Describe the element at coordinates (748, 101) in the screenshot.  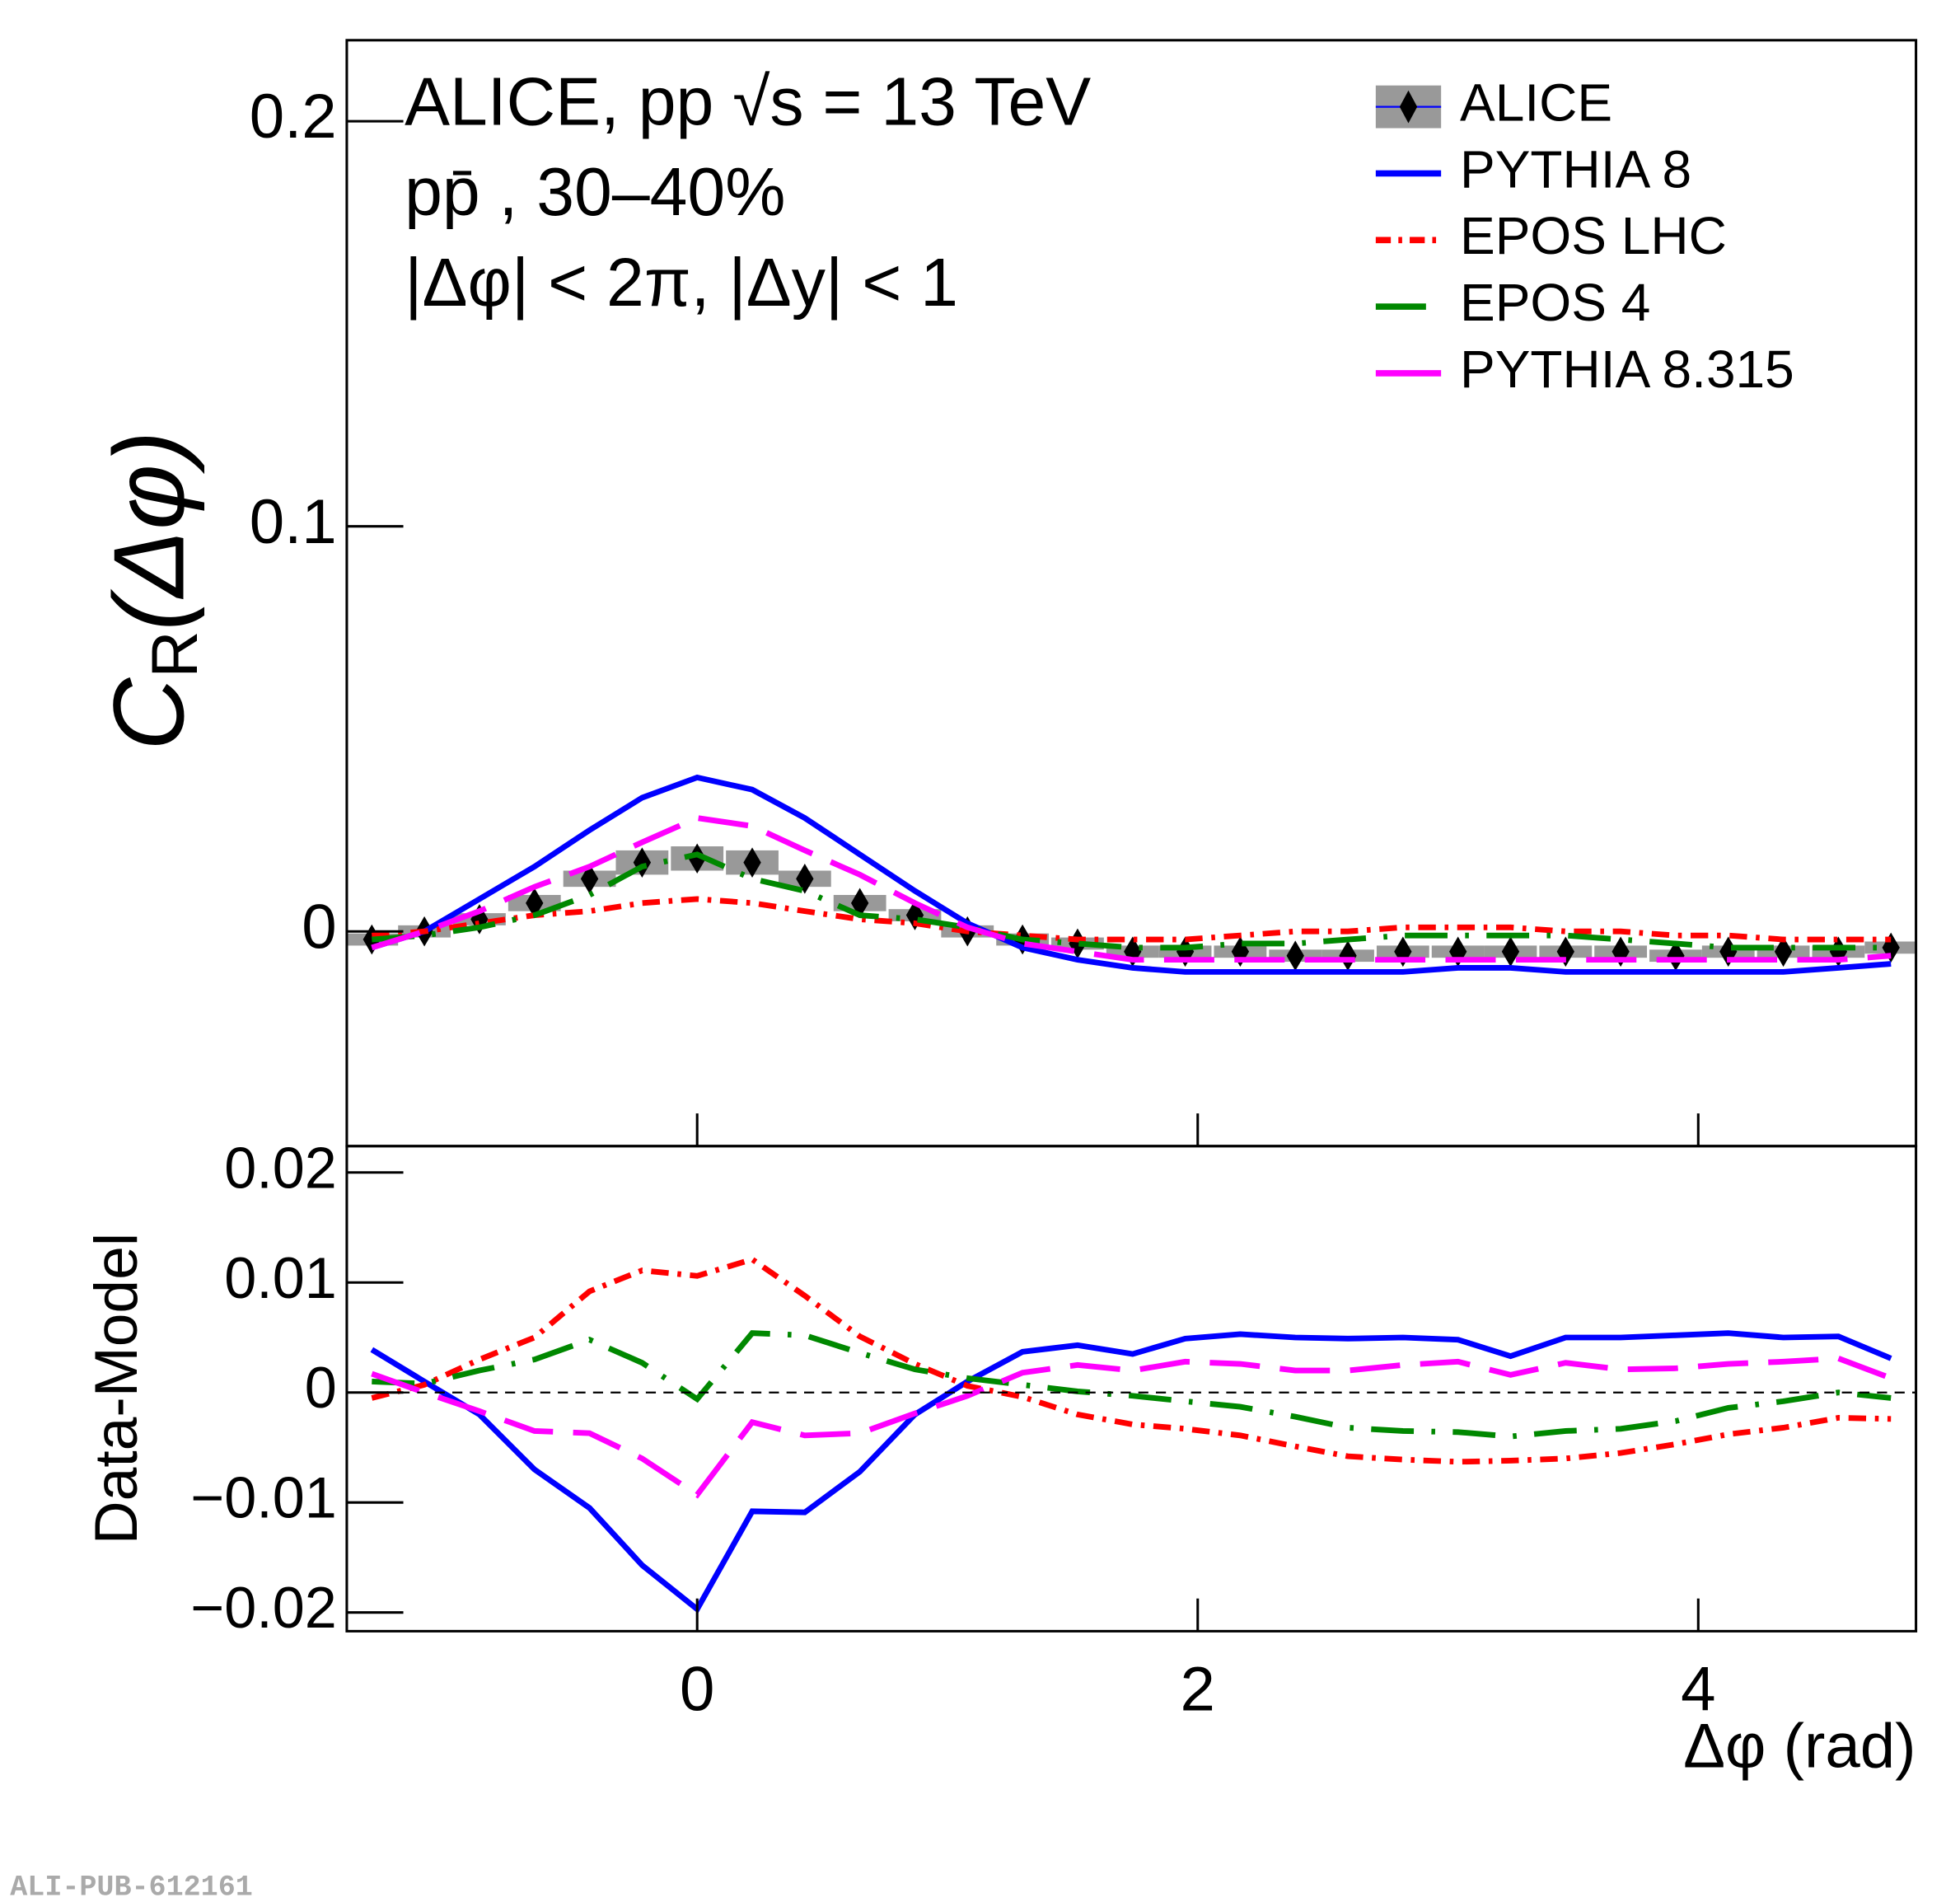
I see `annotation: ALICE, pp √s = 13 TeV` at that location.